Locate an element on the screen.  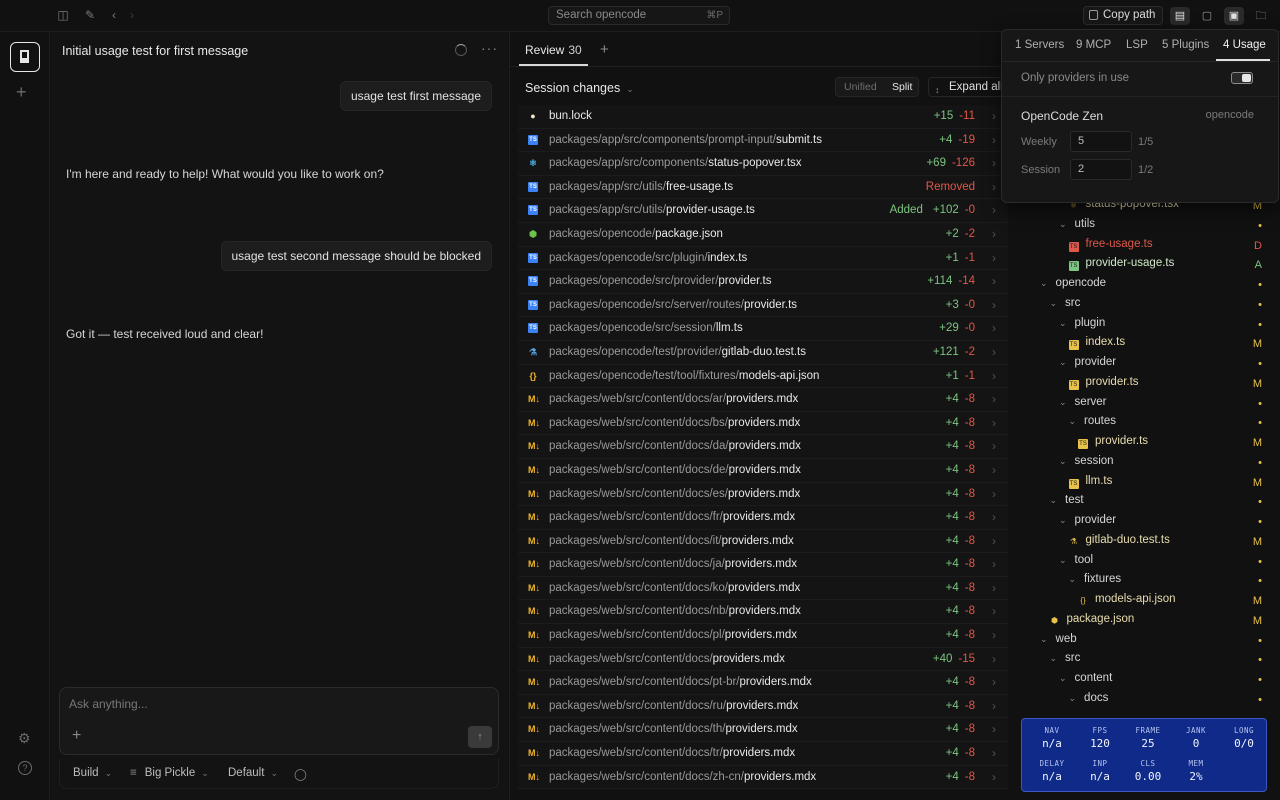
search-input: Search opencode ⌘P is located at coordinates (639, 15).